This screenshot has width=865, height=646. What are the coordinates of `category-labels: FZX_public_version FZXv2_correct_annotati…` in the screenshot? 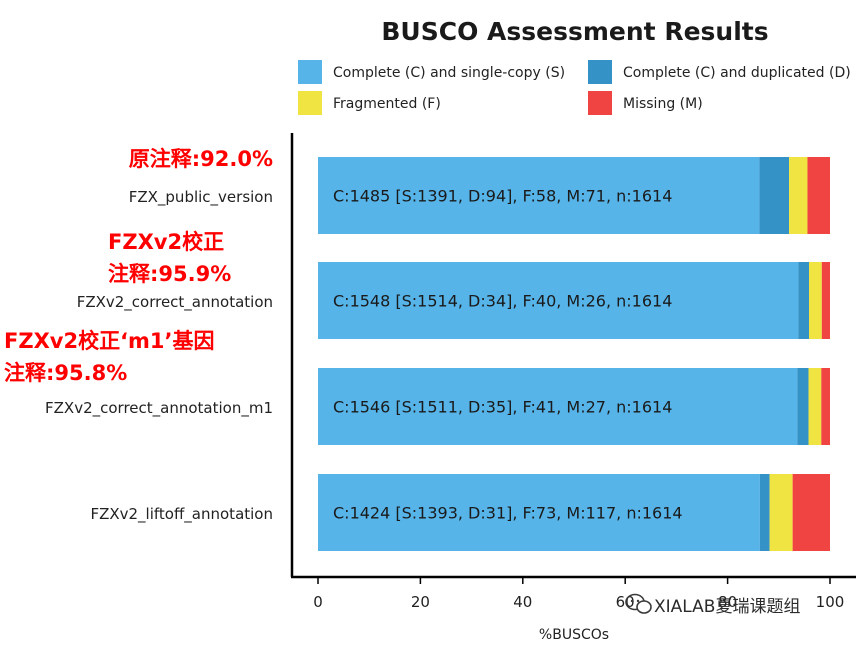 It's located at (159, 356).